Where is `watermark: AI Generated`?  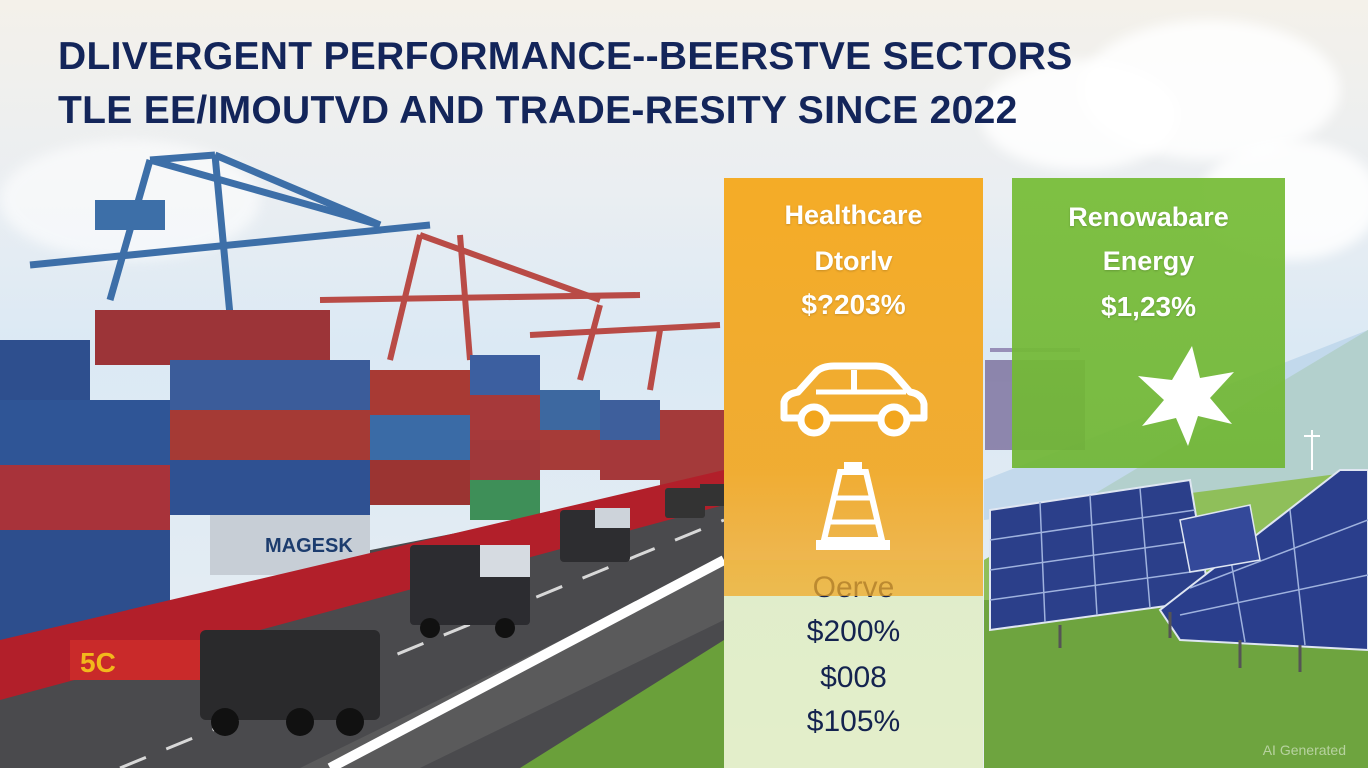
watermark: AI Generated is located at coordinates (1304, 750).